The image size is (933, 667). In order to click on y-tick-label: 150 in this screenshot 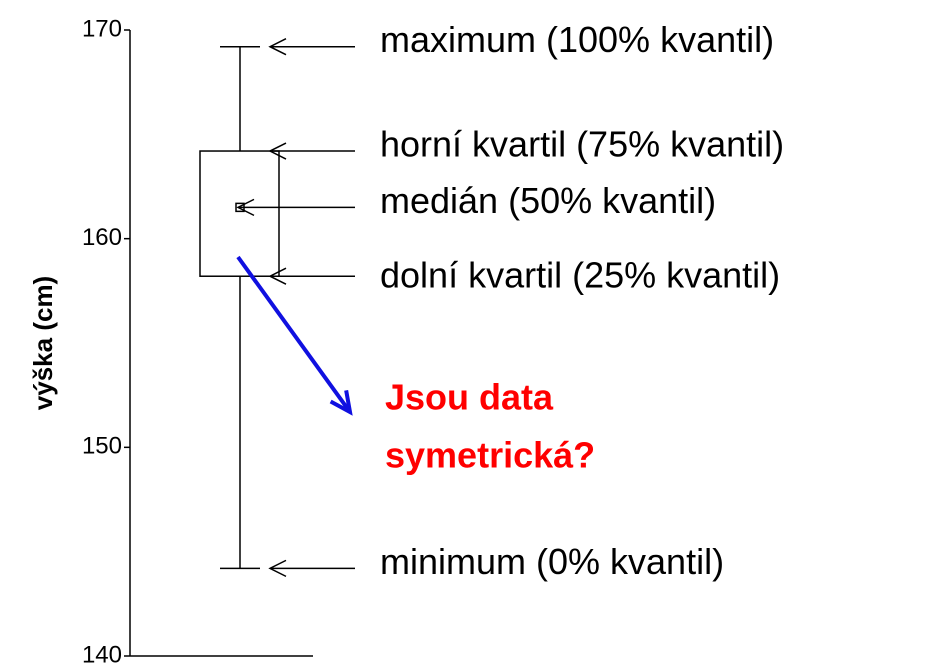, I will do `click(102, 446)`.